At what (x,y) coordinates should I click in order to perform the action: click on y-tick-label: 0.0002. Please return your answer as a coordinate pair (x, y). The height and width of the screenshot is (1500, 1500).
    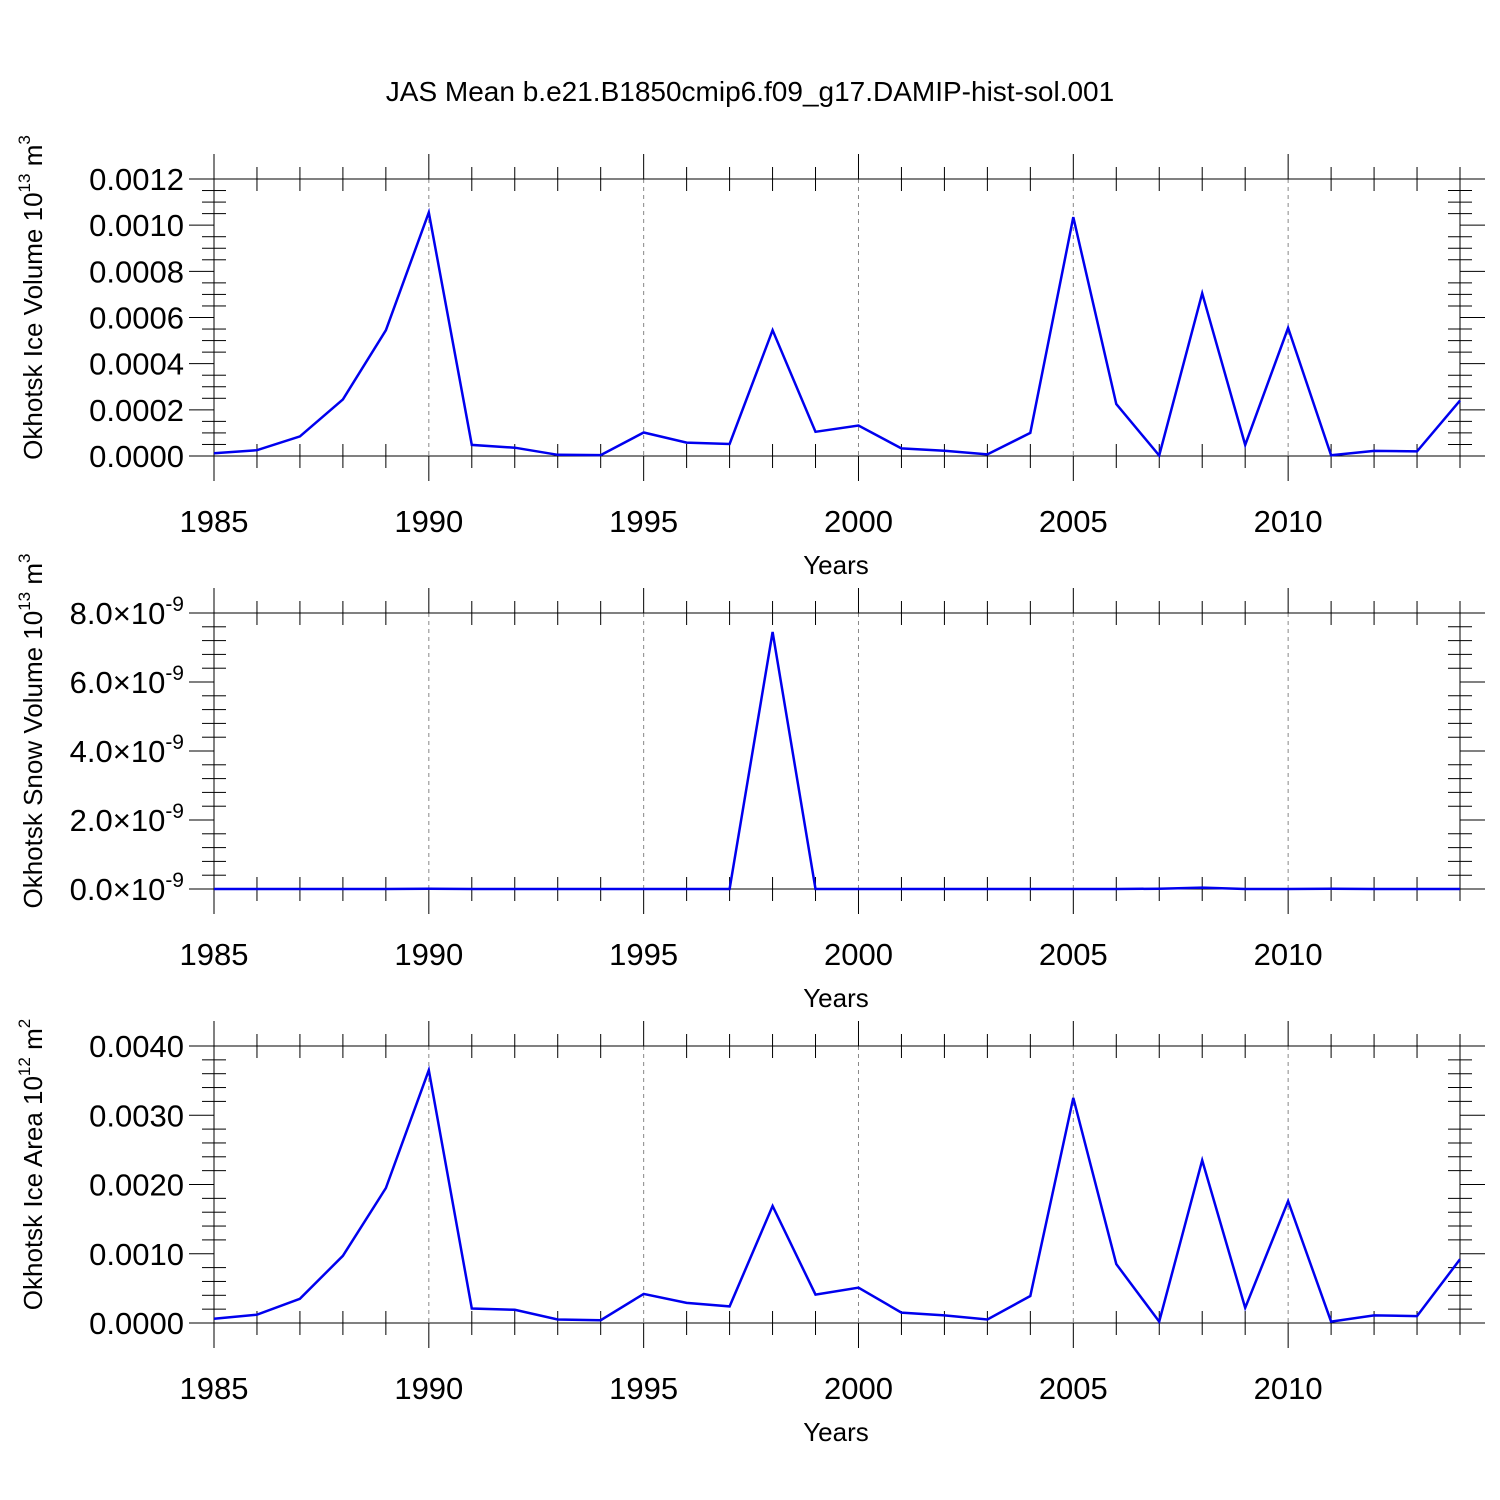
    Looking at the image, I should click on (136, 410).